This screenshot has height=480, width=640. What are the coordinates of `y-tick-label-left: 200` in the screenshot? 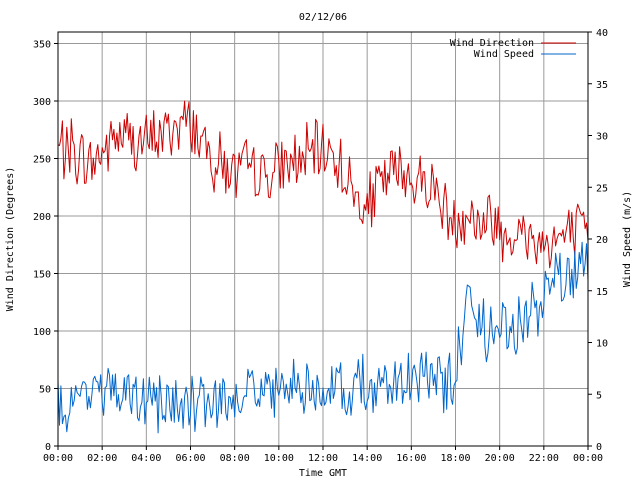 It's located at (42, 217).